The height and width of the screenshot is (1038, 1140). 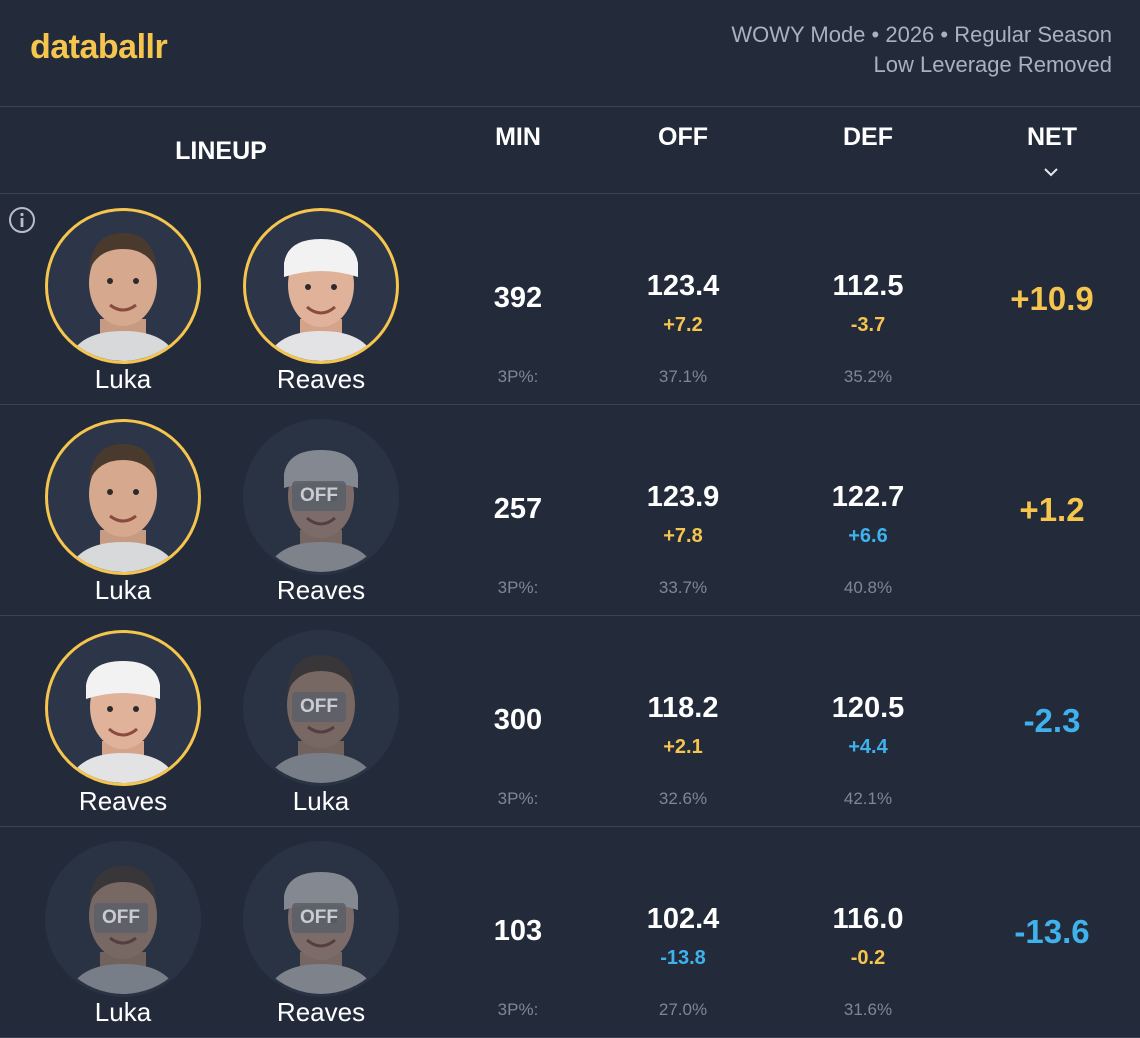 I want to click on minutes-value: 103, so click(x=518, y=931).